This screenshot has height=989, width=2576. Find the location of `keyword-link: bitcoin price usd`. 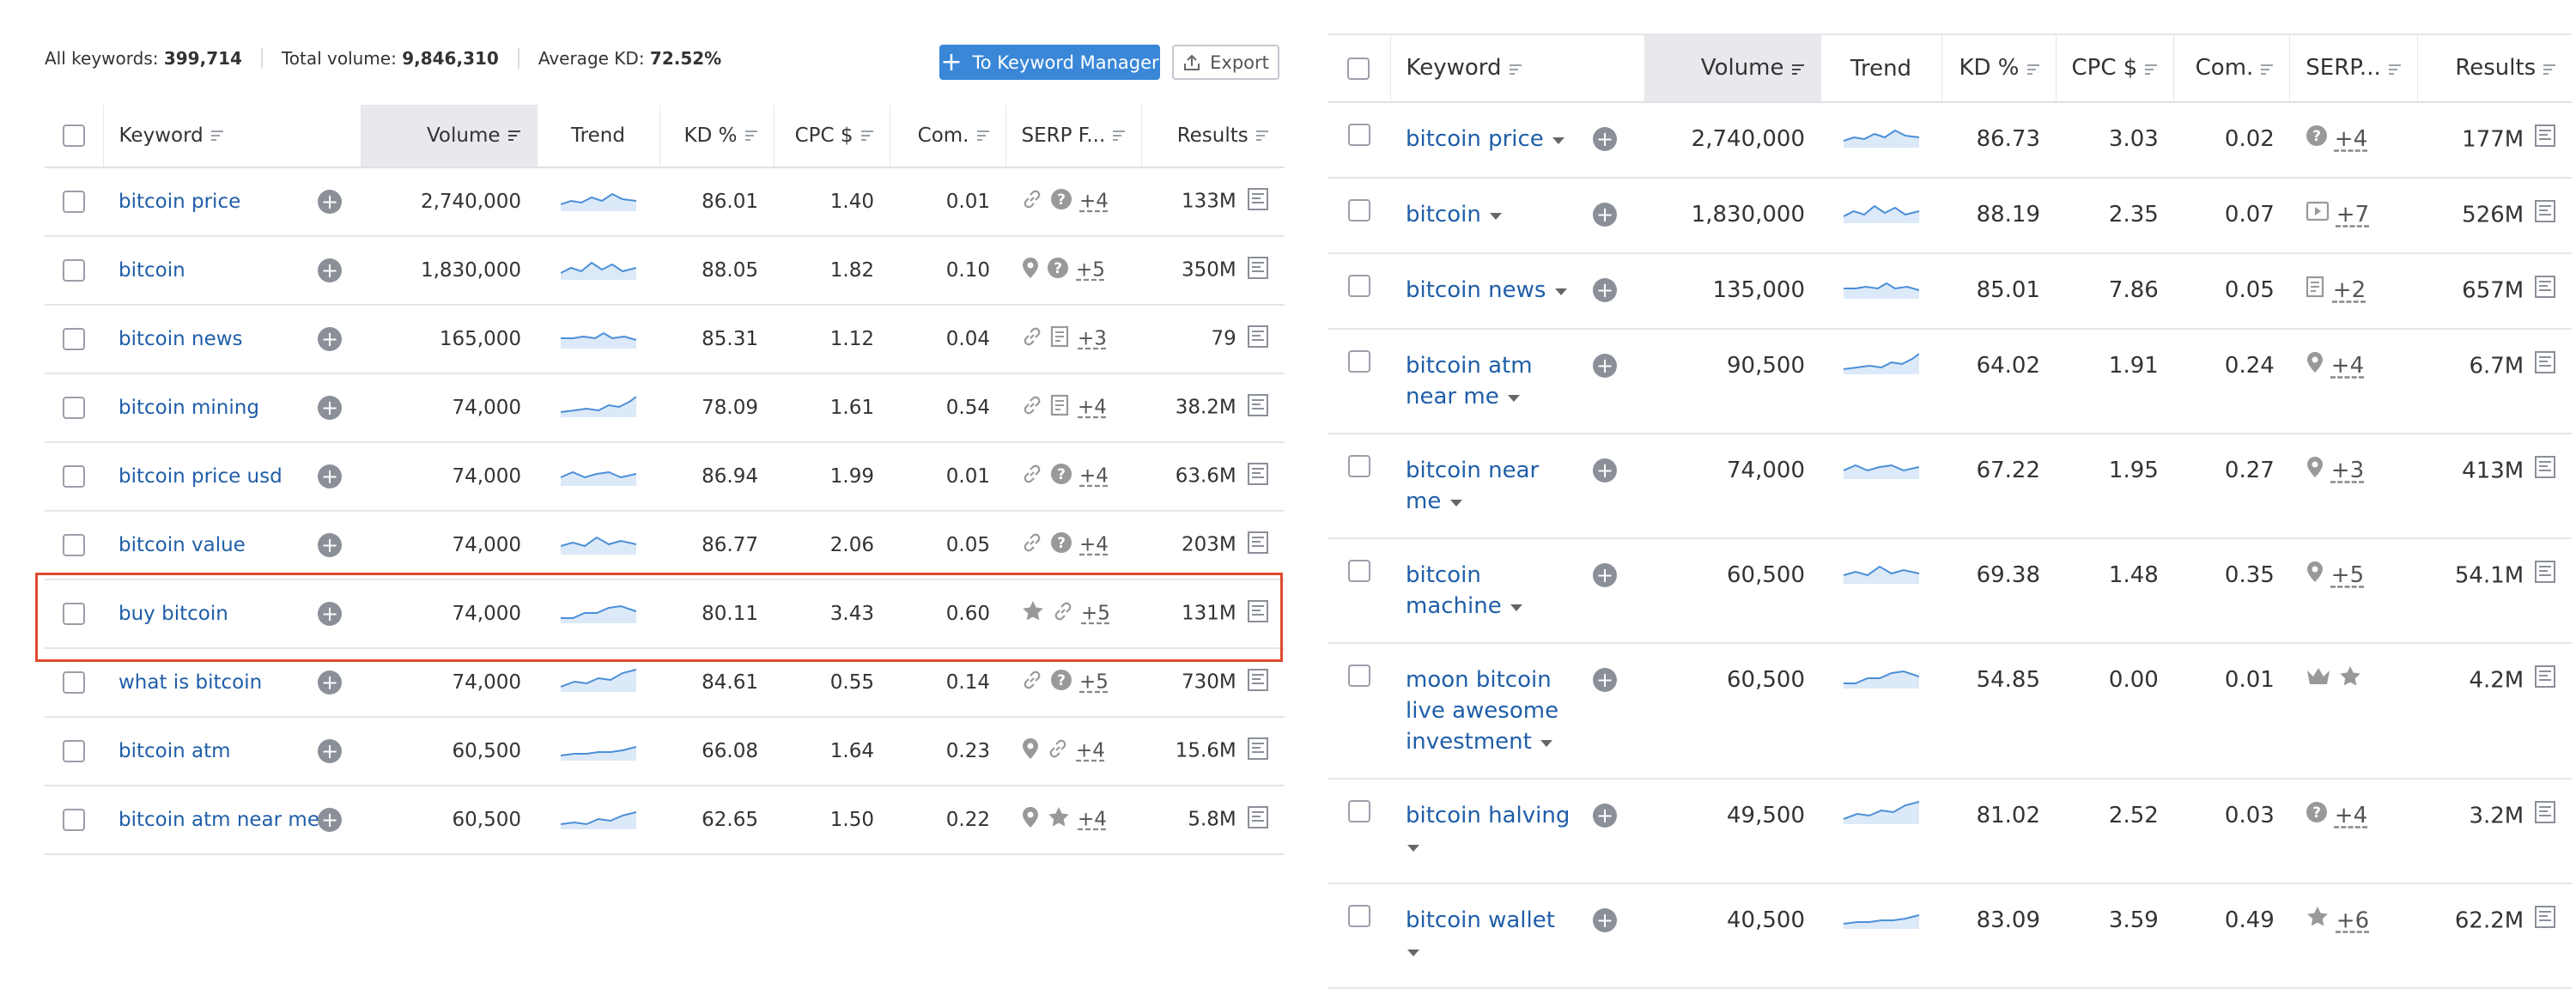

keyword-link: bitcoin price usd is located at coordinates (201, 476).